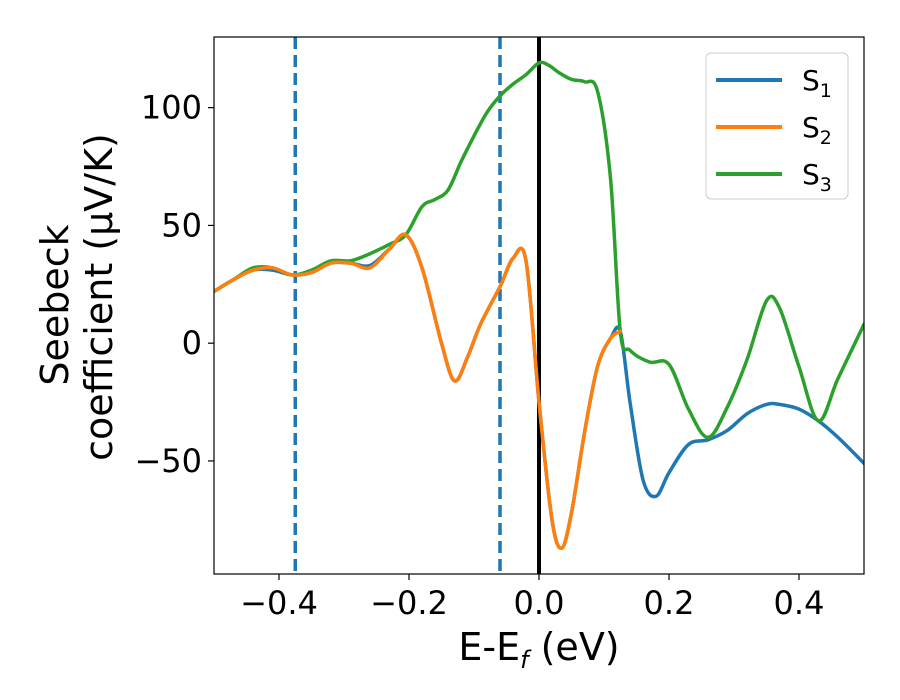  What do you see at coordinates (817, 130) in the screenshot?
I see `legend-label-s2: S2` at bounding box center [817, 130].